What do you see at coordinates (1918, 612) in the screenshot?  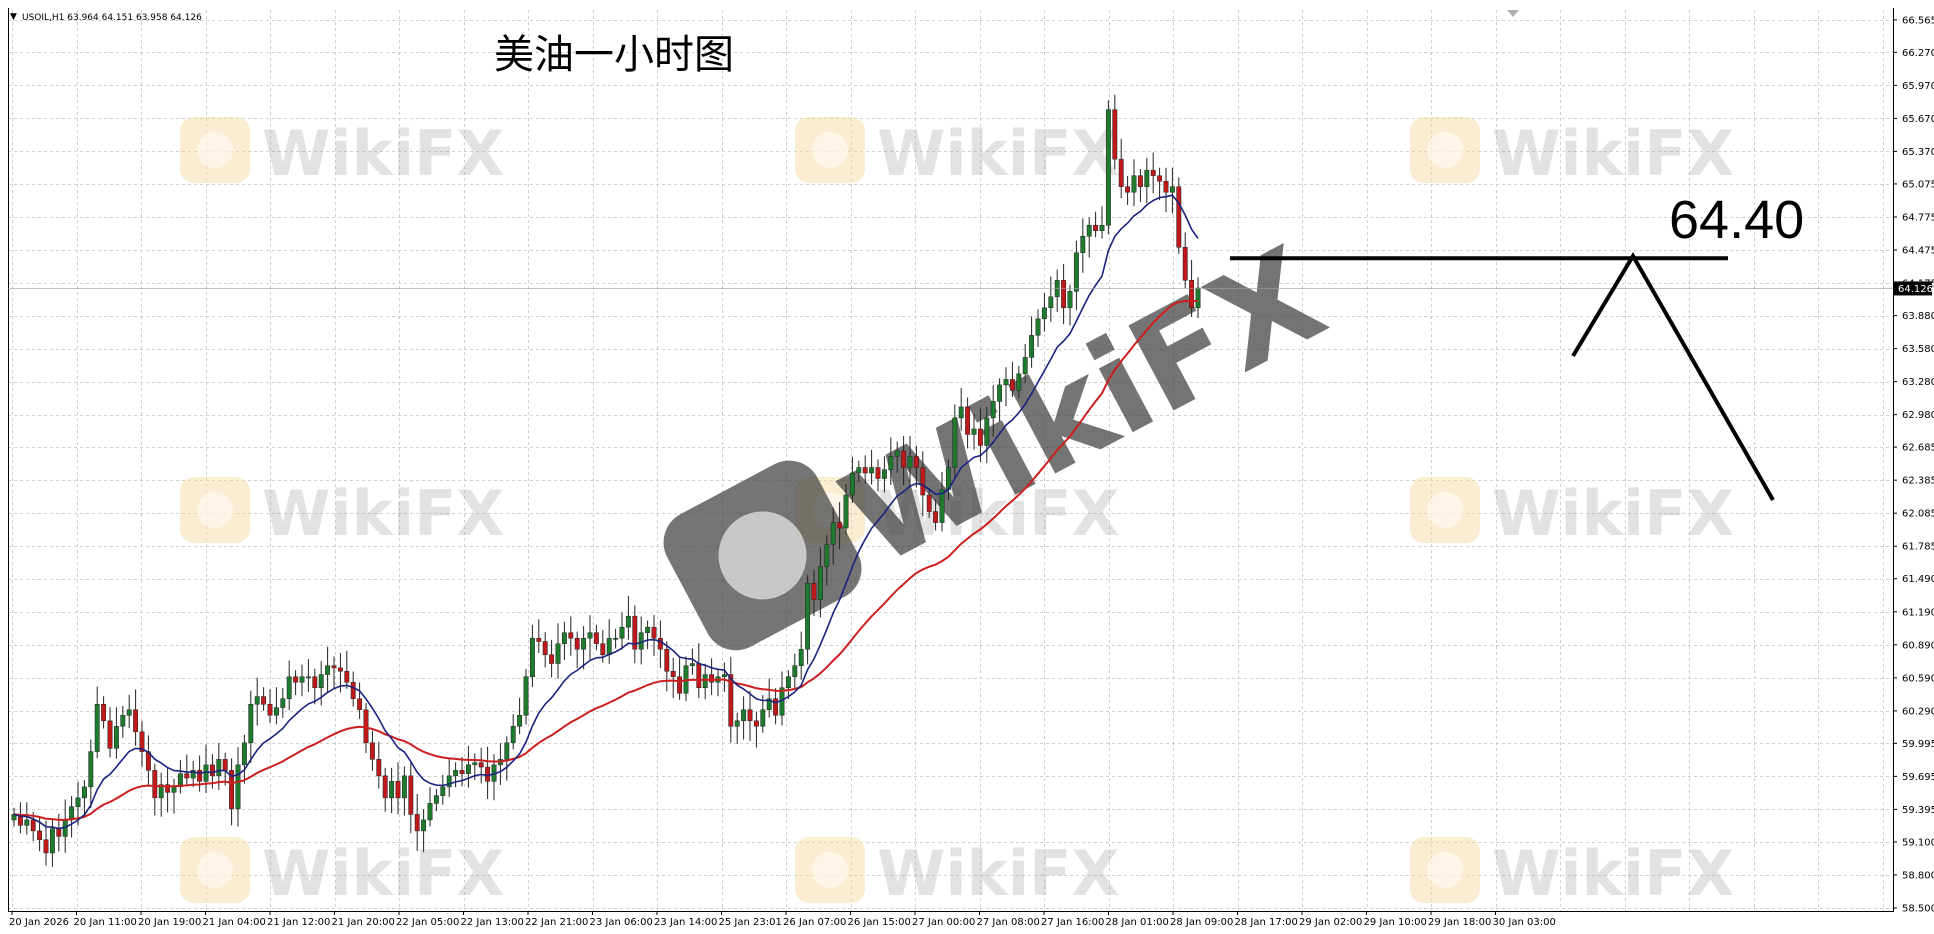 I see `y-tick-label: 61.190` at bounding box center [1918, 612].